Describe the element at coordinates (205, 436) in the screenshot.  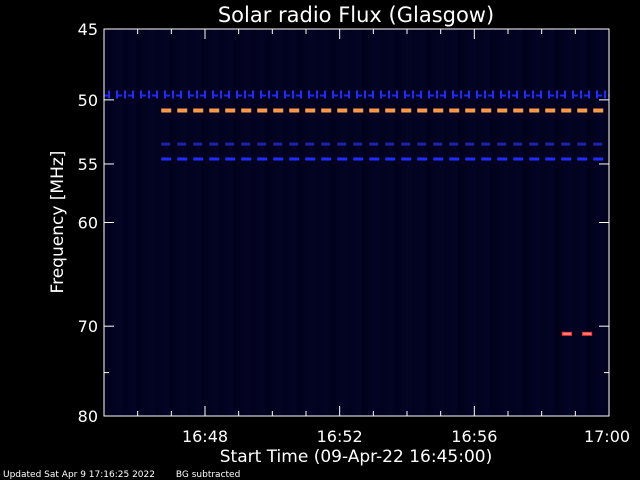
I see `x-tick-label: 16:48` at that location.